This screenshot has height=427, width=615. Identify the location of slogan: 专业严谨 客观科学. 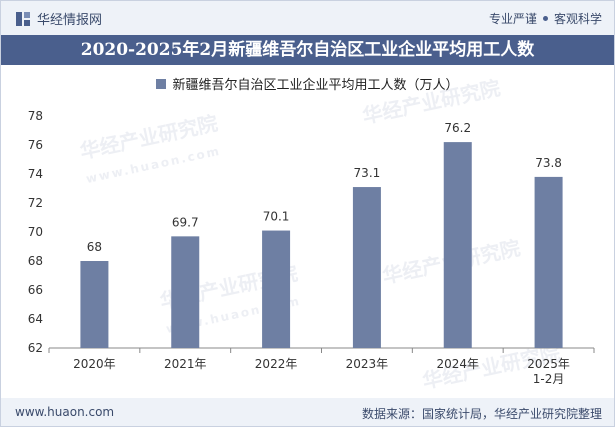
(545, 18).